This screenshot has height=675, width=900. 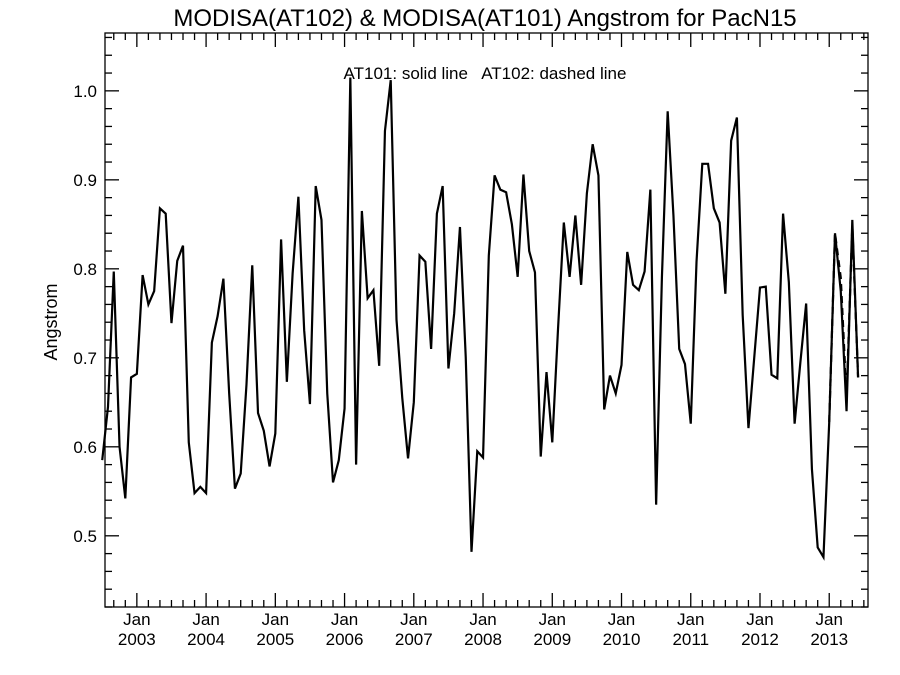 I want to click on x-tick-year-label: 2006, so click(x=345, y=639).